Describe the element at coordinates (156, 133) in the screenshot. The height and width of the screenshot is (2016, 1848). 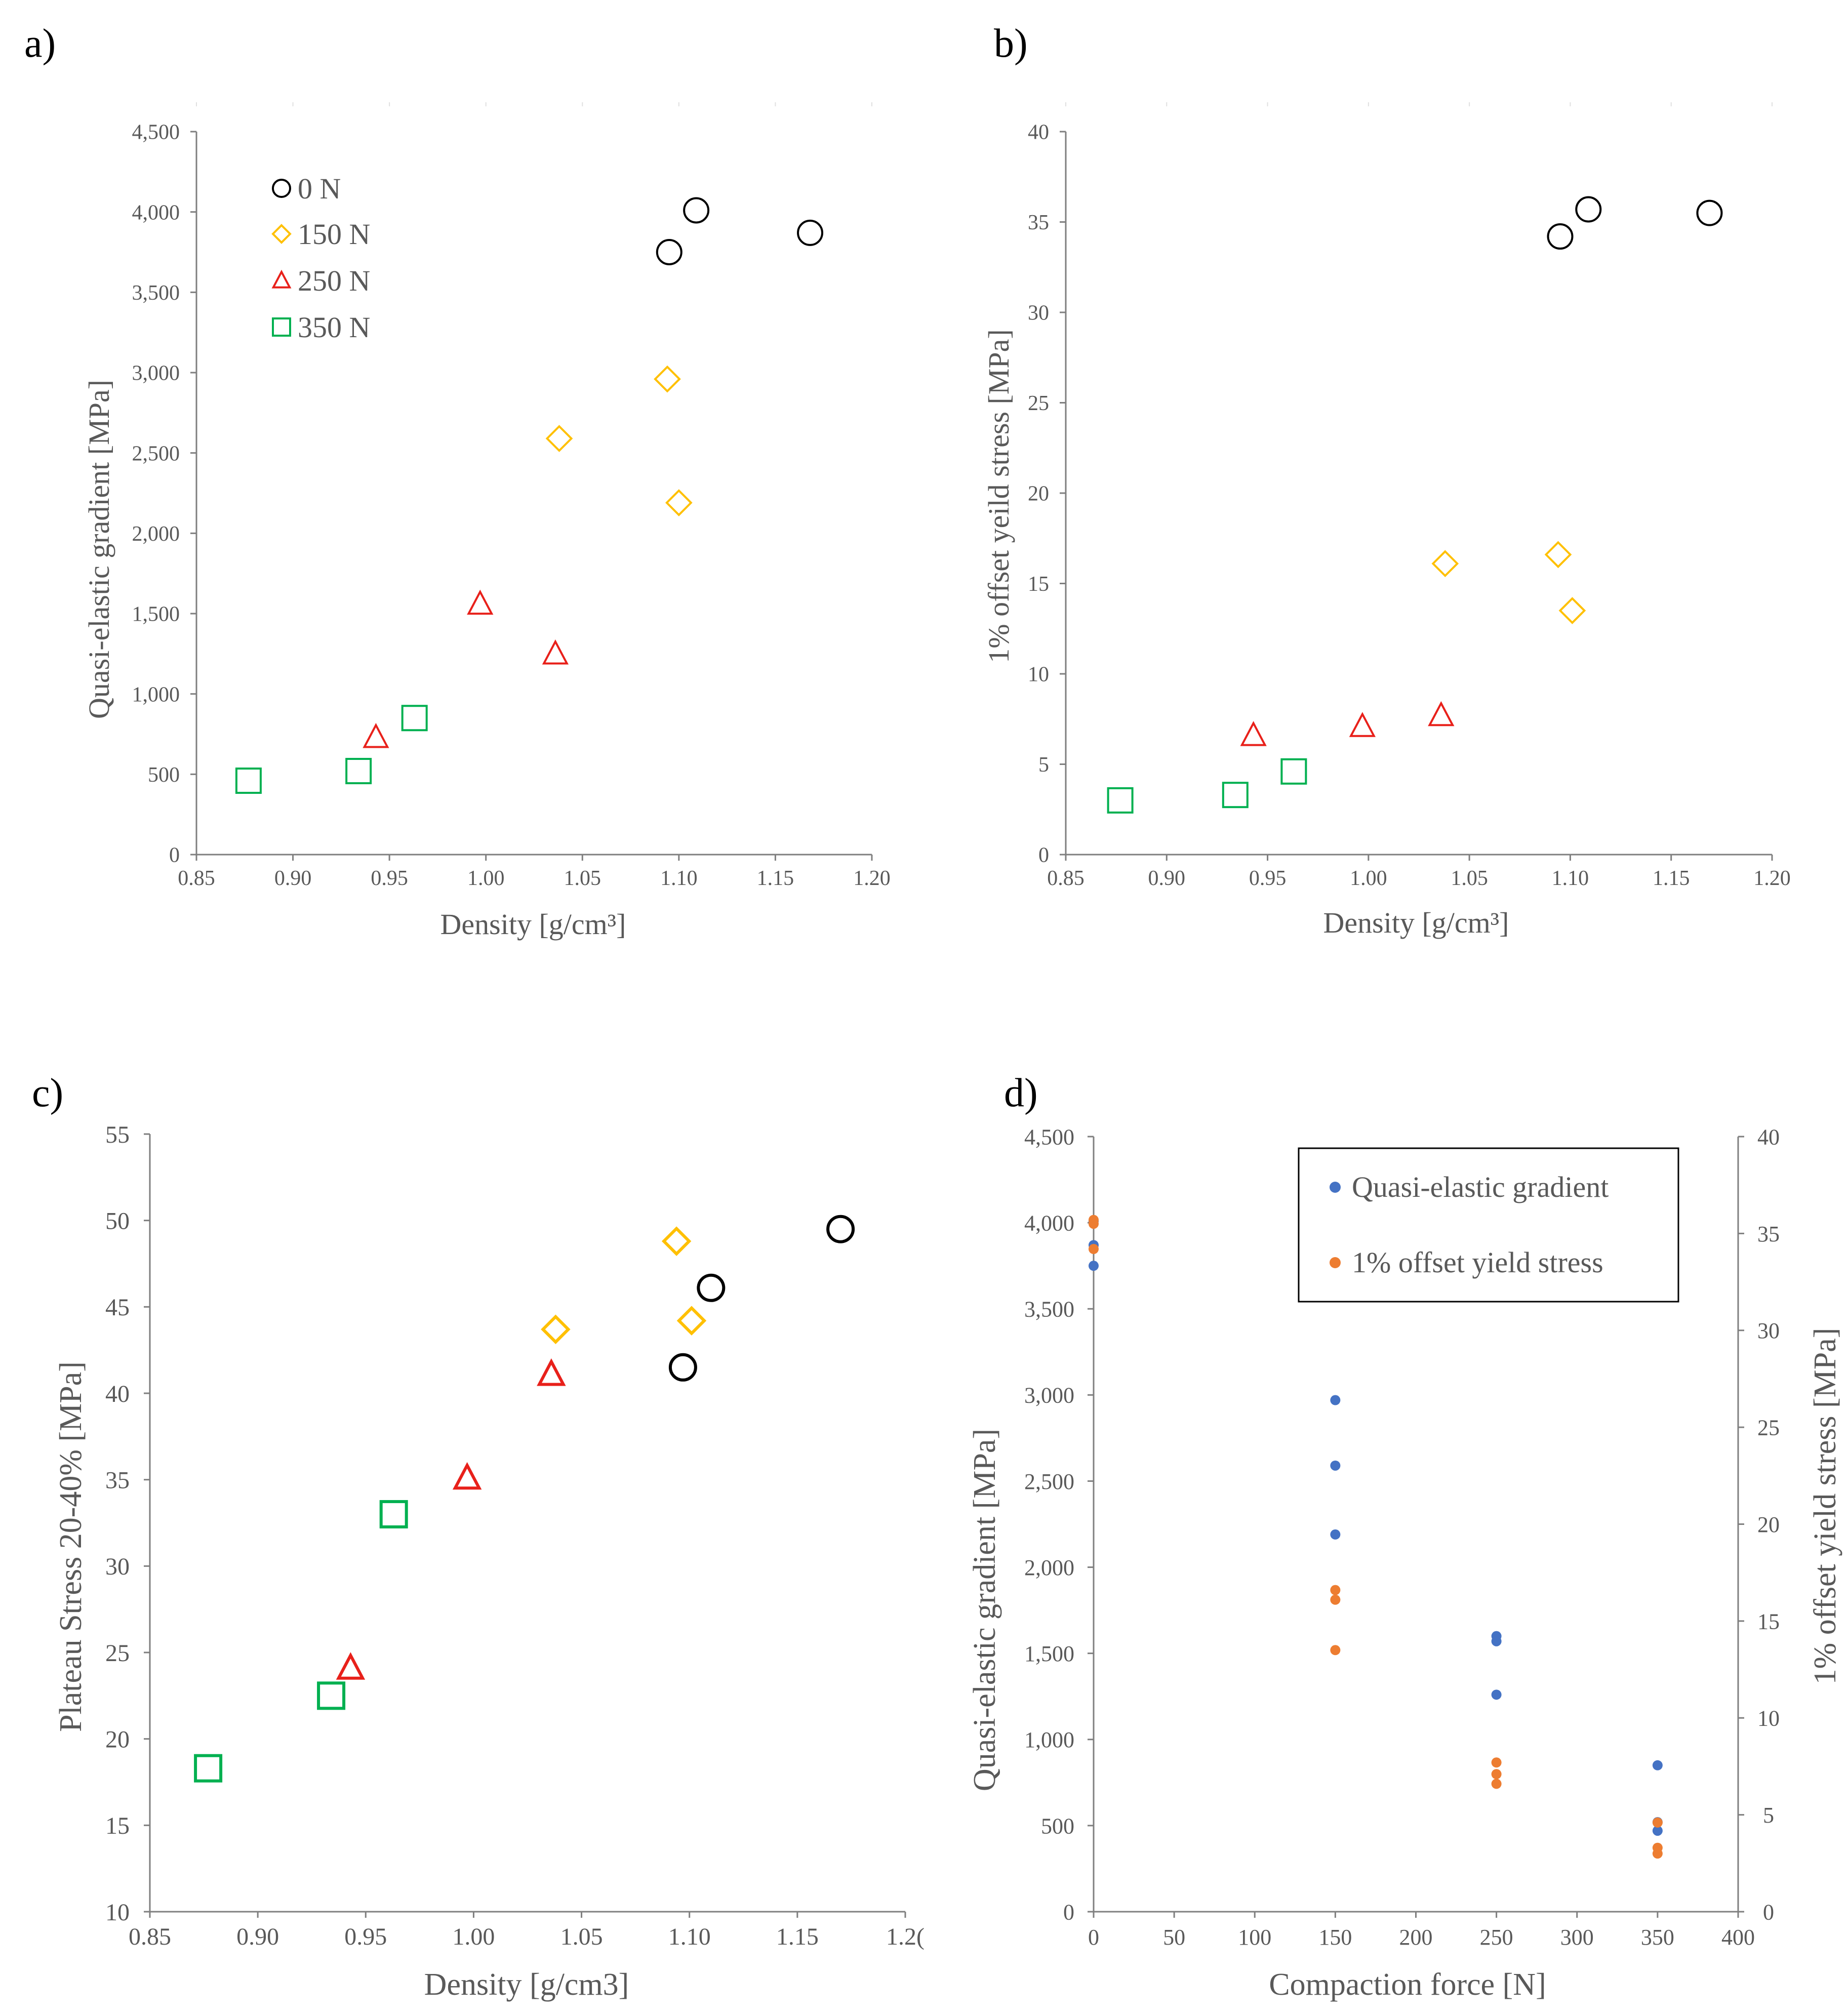
I see `panel-a-y-tick-label: 4,500` at that location.